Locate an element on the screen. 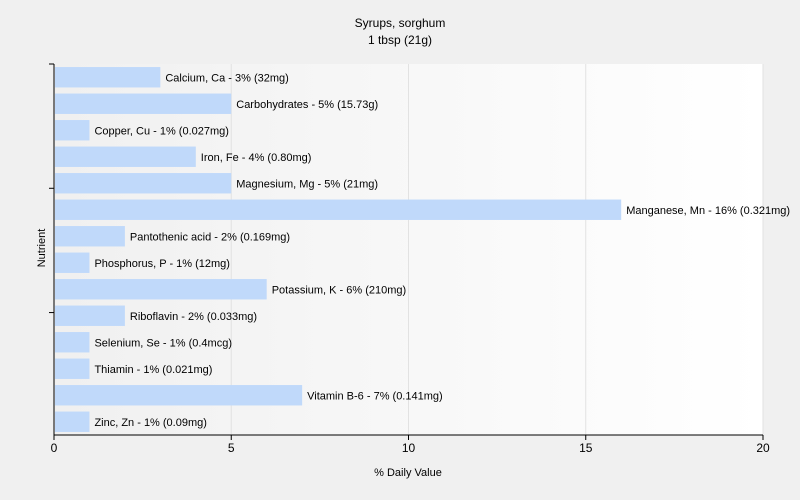 The height and width of the screenshot is (500, 800). bar-label: Carbohydrates - 5% (15.73g) is located at coordinates (307, 105).